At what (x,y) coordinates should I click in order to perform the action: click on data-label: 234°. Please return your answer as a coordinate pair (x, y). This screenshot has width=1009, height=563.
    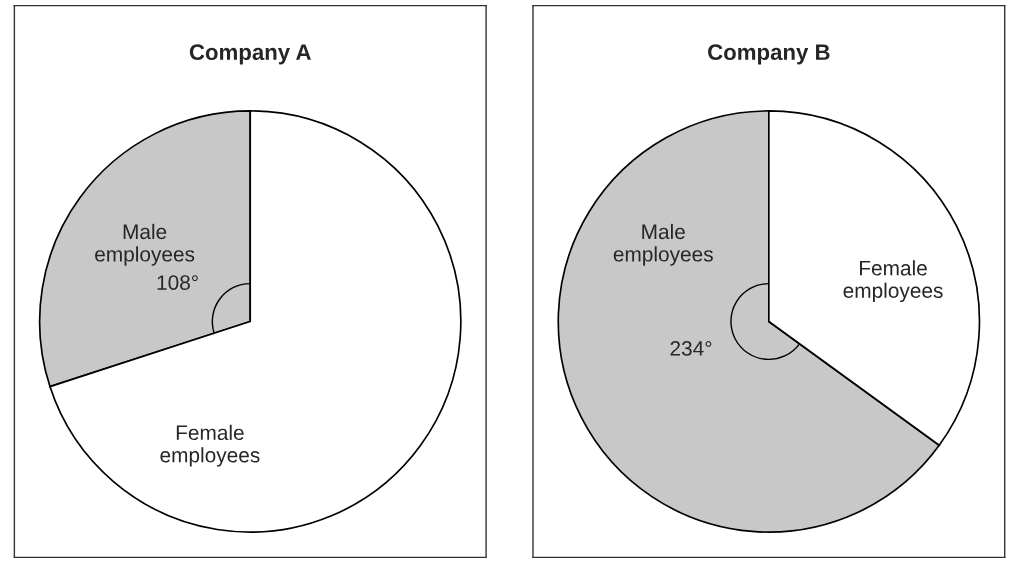
    Looking at the image, I should click on (691, 348).